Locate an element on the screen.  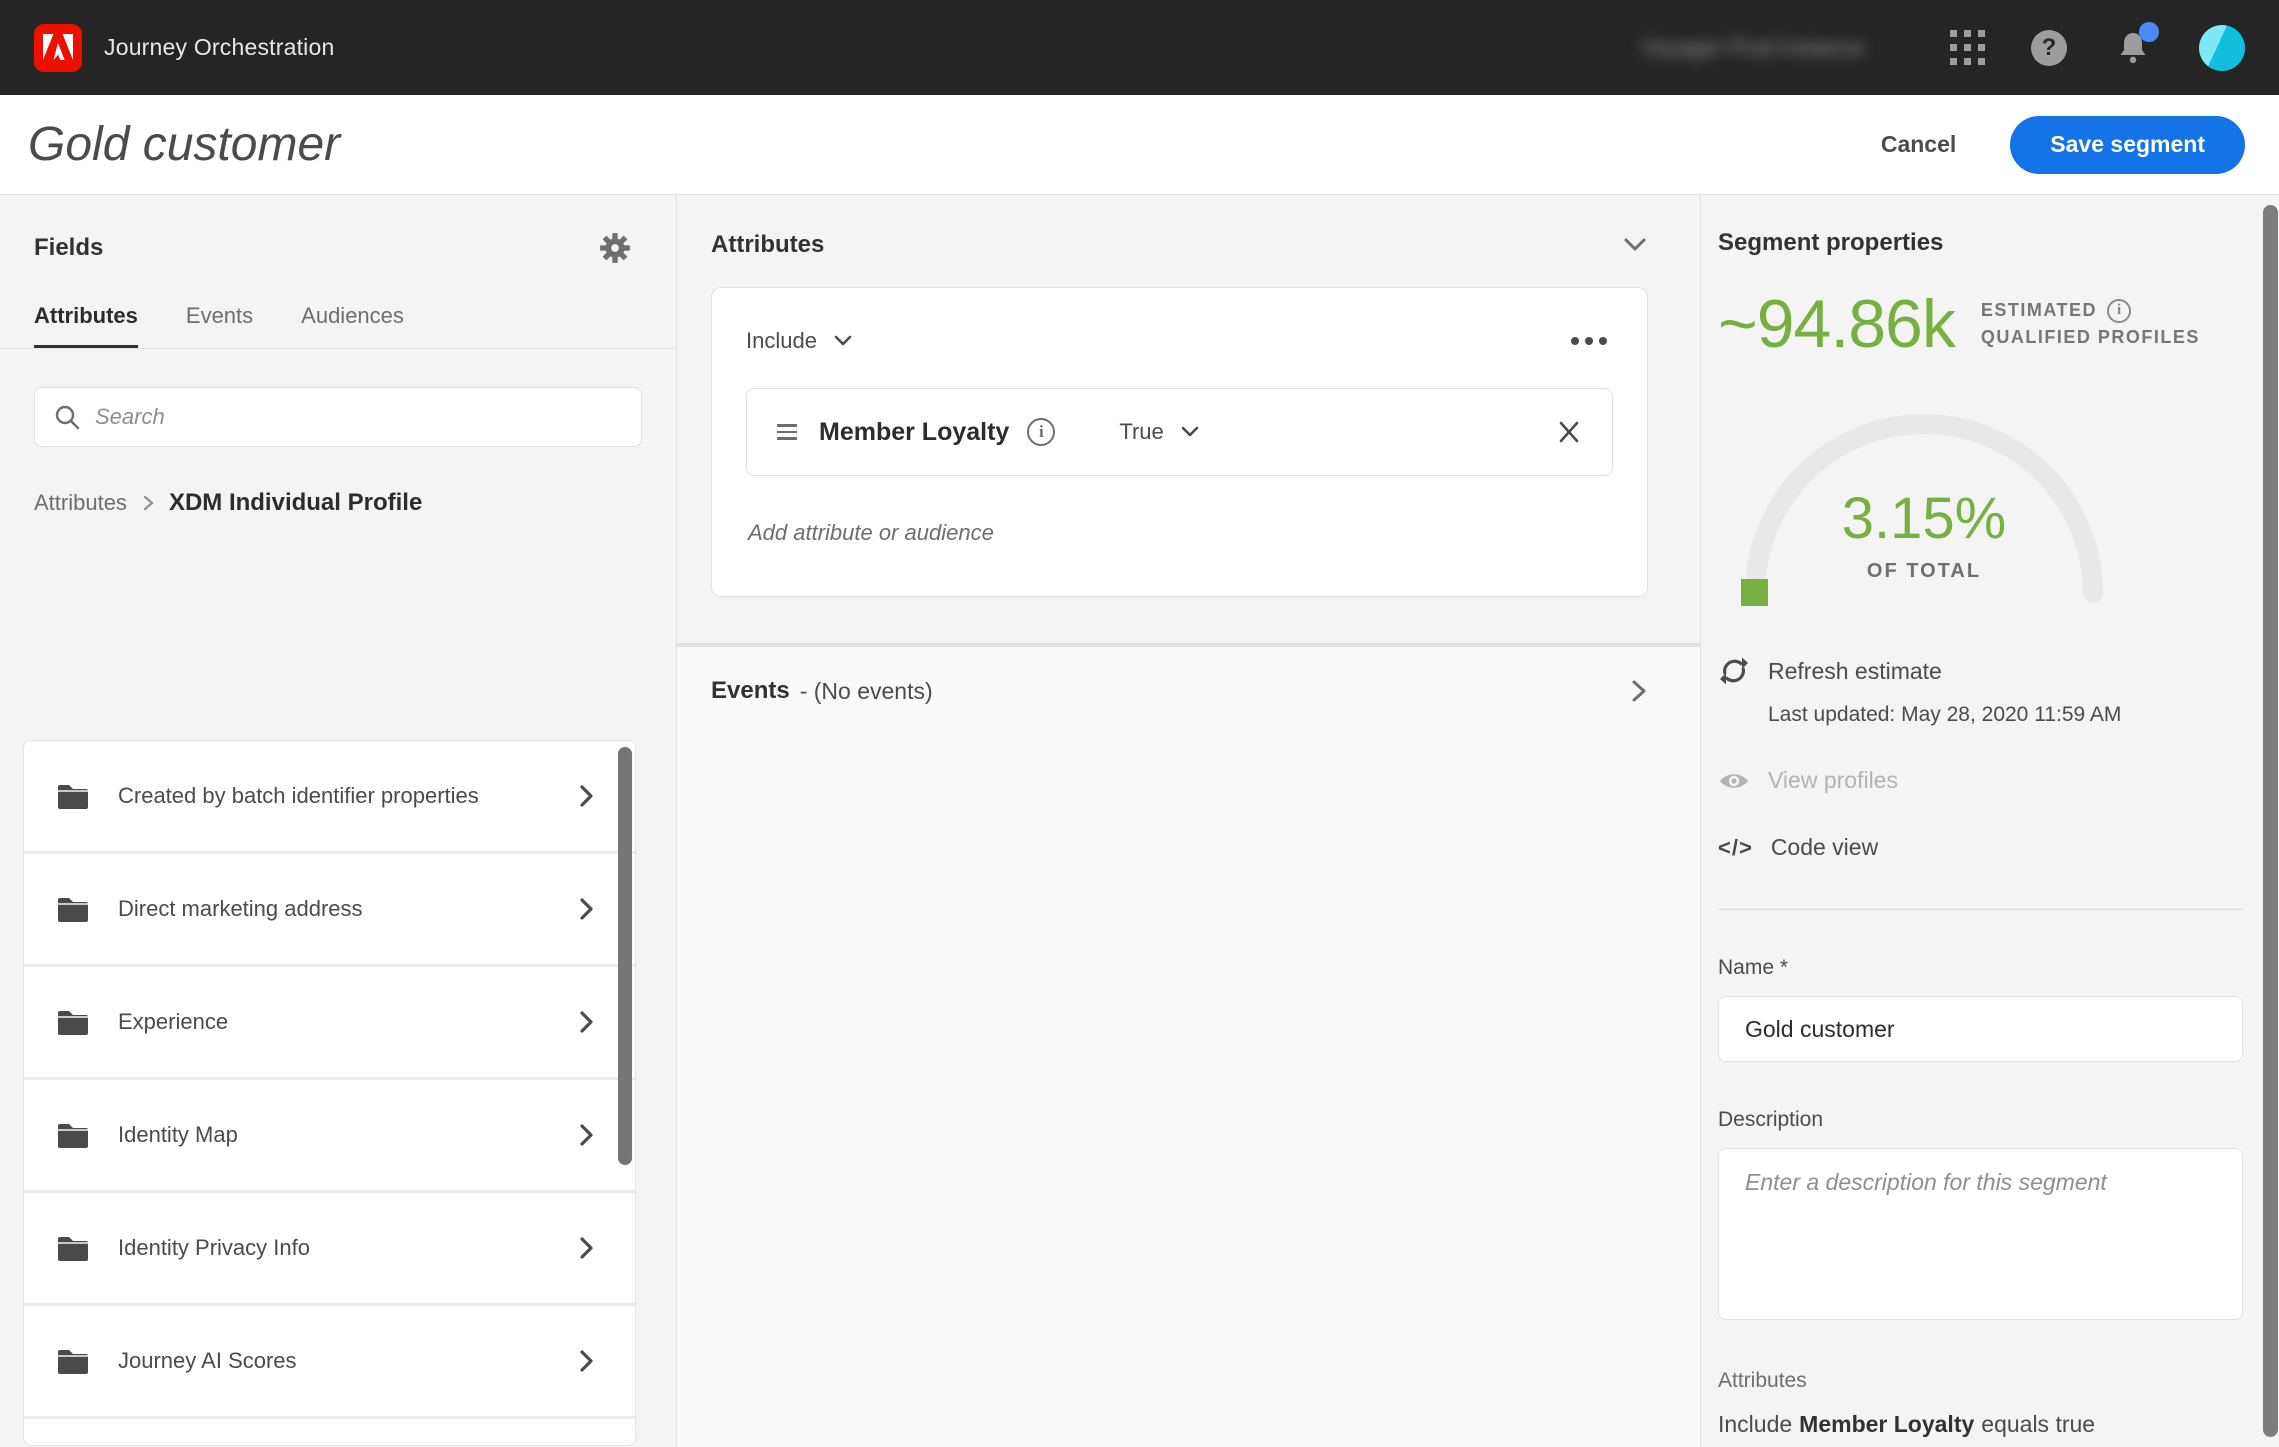
folder-label: Direct marketing address is located at coordinates (240, 908).